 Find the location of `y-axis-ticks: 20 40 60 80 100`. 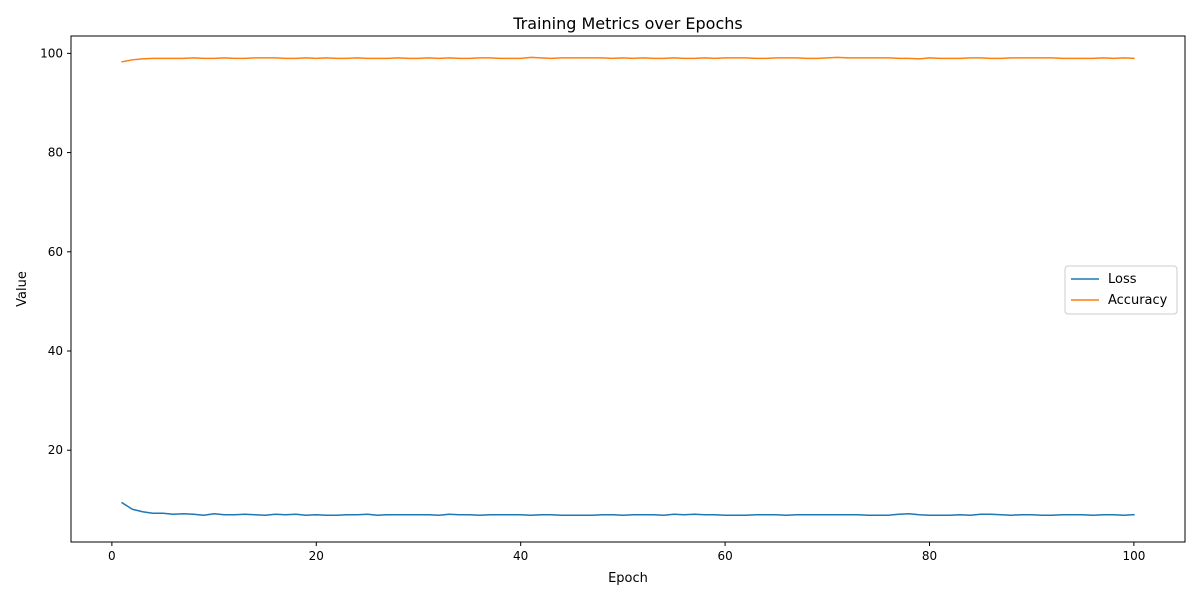

y-axis-ticks: 20 40 60 80 100 is located at coordinates (55, 251).